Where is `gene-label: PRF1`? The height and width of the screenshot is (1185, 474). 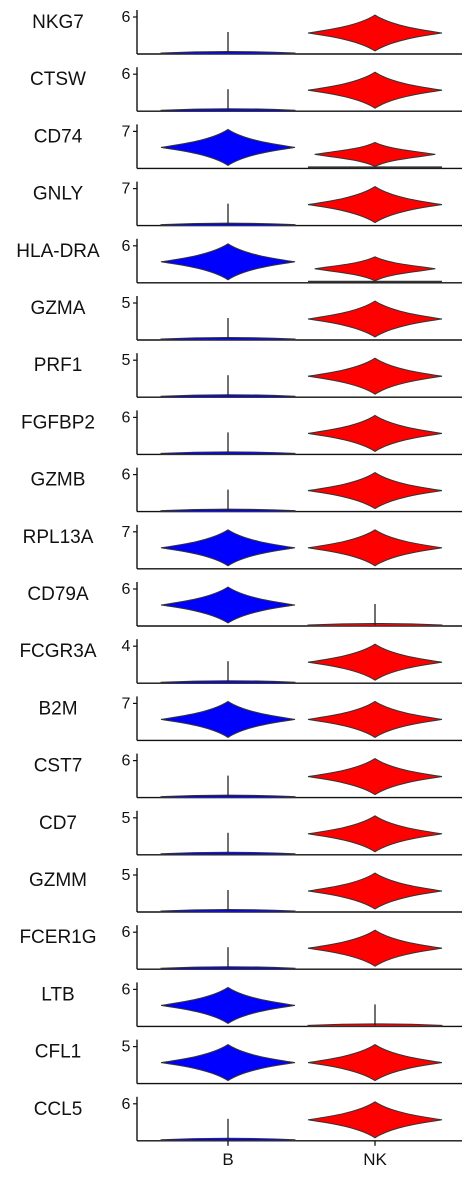 gene-label: PRF1 is located at coordinates (58, 365).